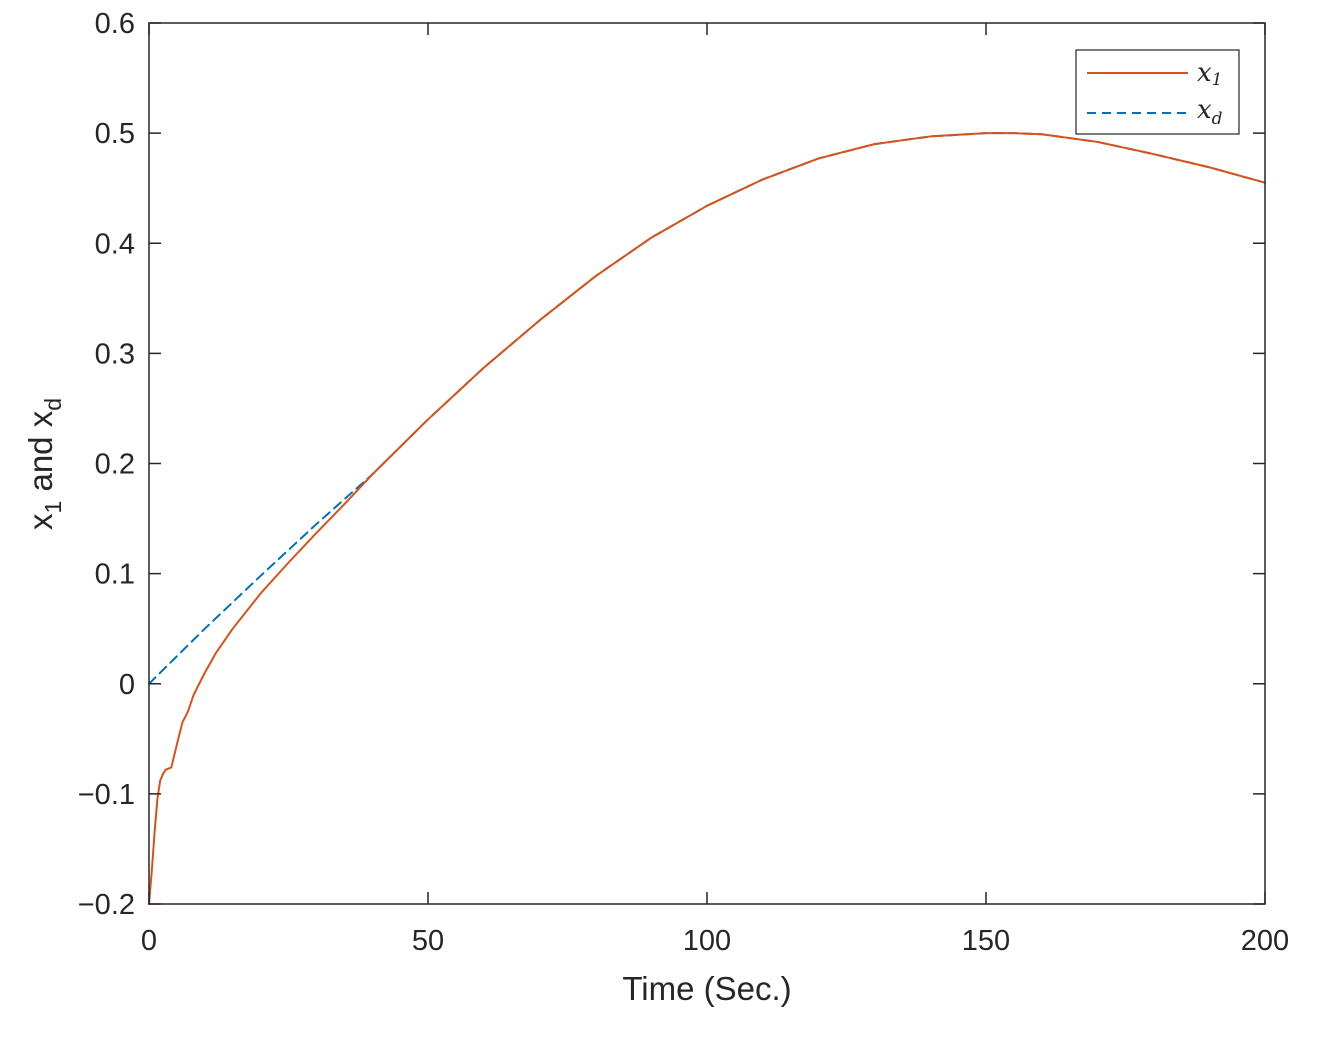 This screenshot has height=1045, width=1320. I want to click on legend-box, so click(1157, 92).